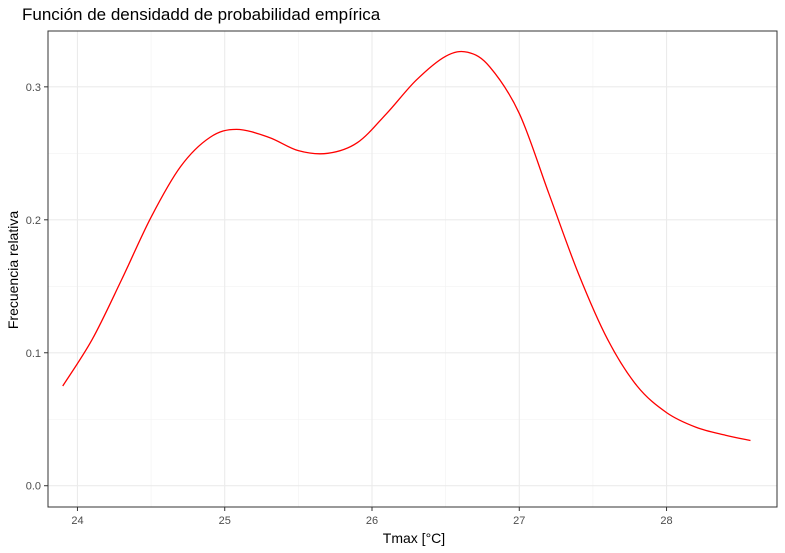 This screenshot has height=553, width=785. What do you see at coordinates (519, 521) in the screenshot?
I see `x-tick-label: 27` at bounding box center [519, 521].